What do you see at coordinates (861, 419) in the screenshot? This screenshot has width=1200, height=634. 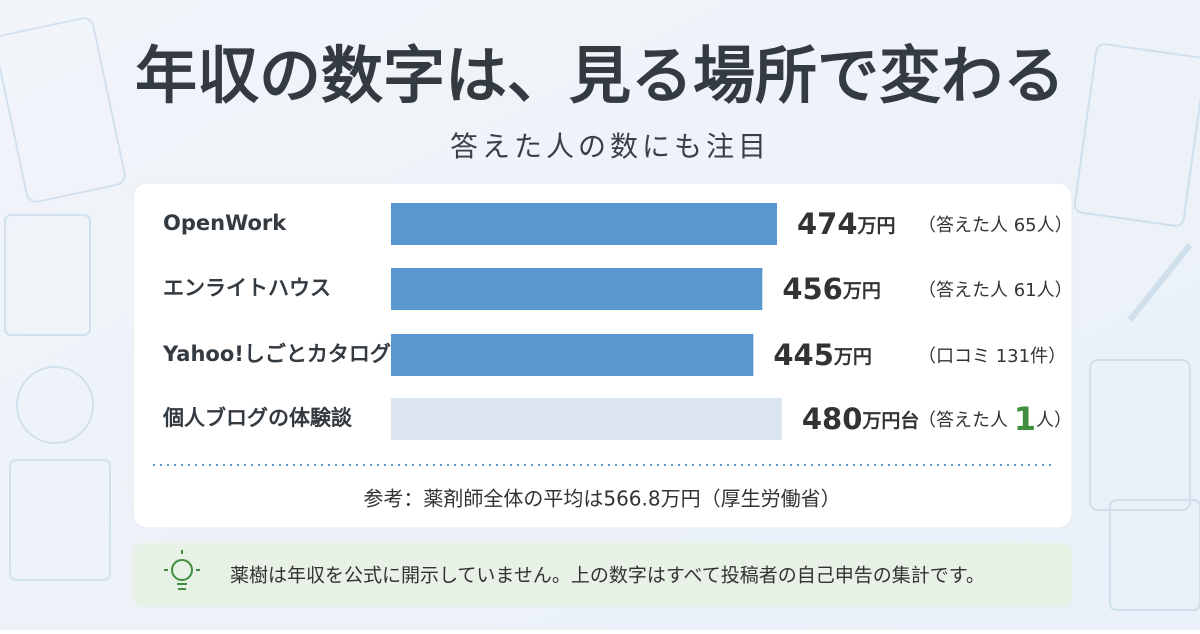 I see `value-label: 480万円台` at bounding box center [861, 419].